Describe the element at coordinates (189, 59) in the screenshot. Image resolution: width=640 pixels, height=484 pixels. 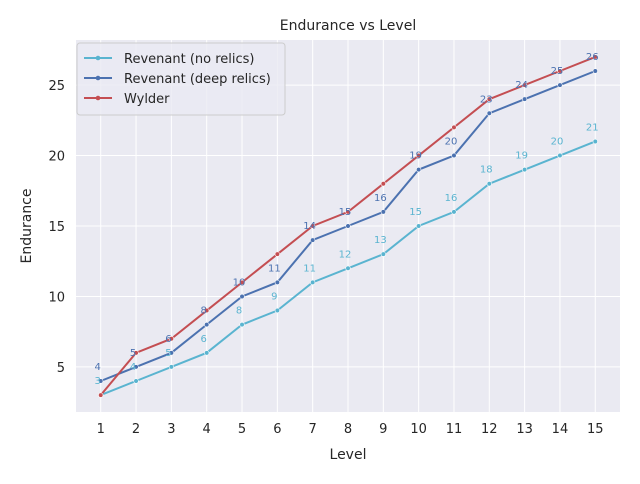
I see `legend-label: Revenant (no relics)` at that location.